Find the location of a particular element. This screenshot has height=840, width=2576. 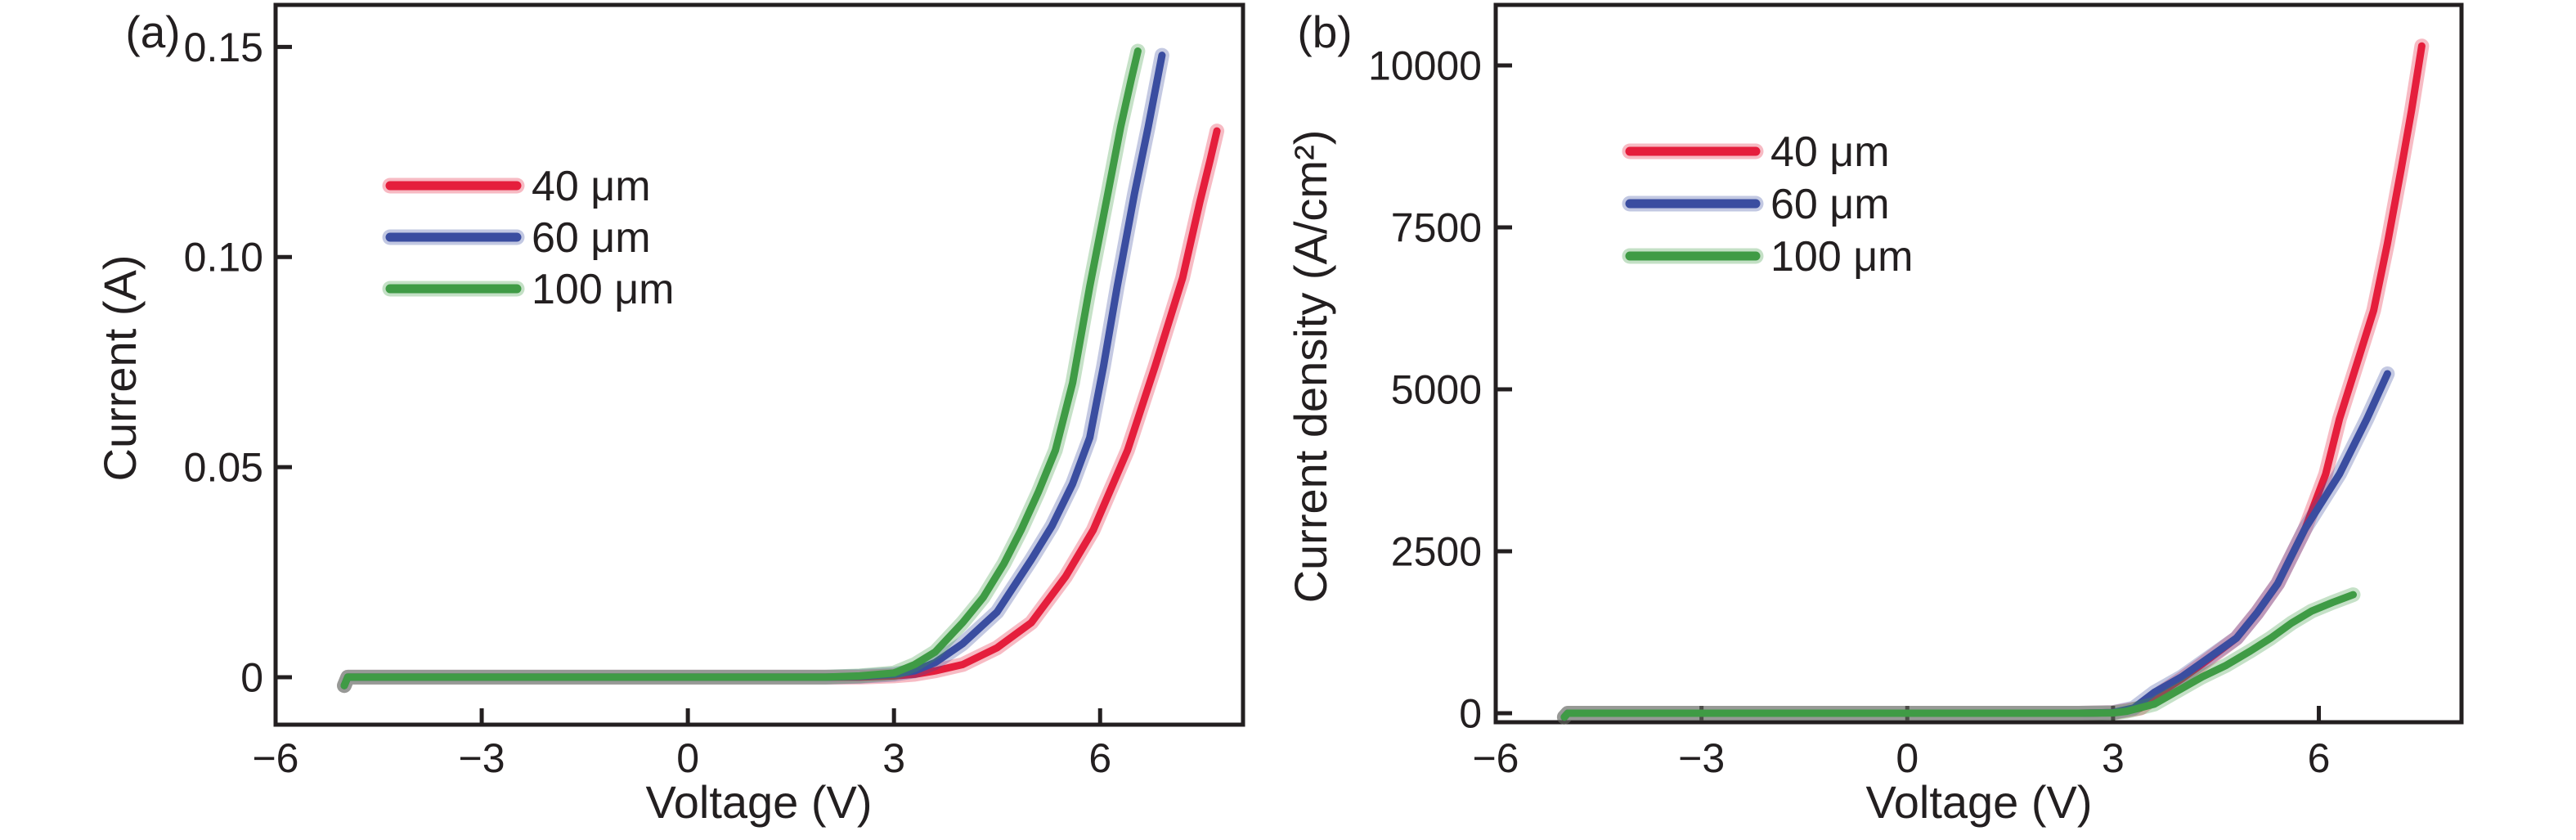

x-tick-label-b: 3 is located at coordinates (2113, 758).